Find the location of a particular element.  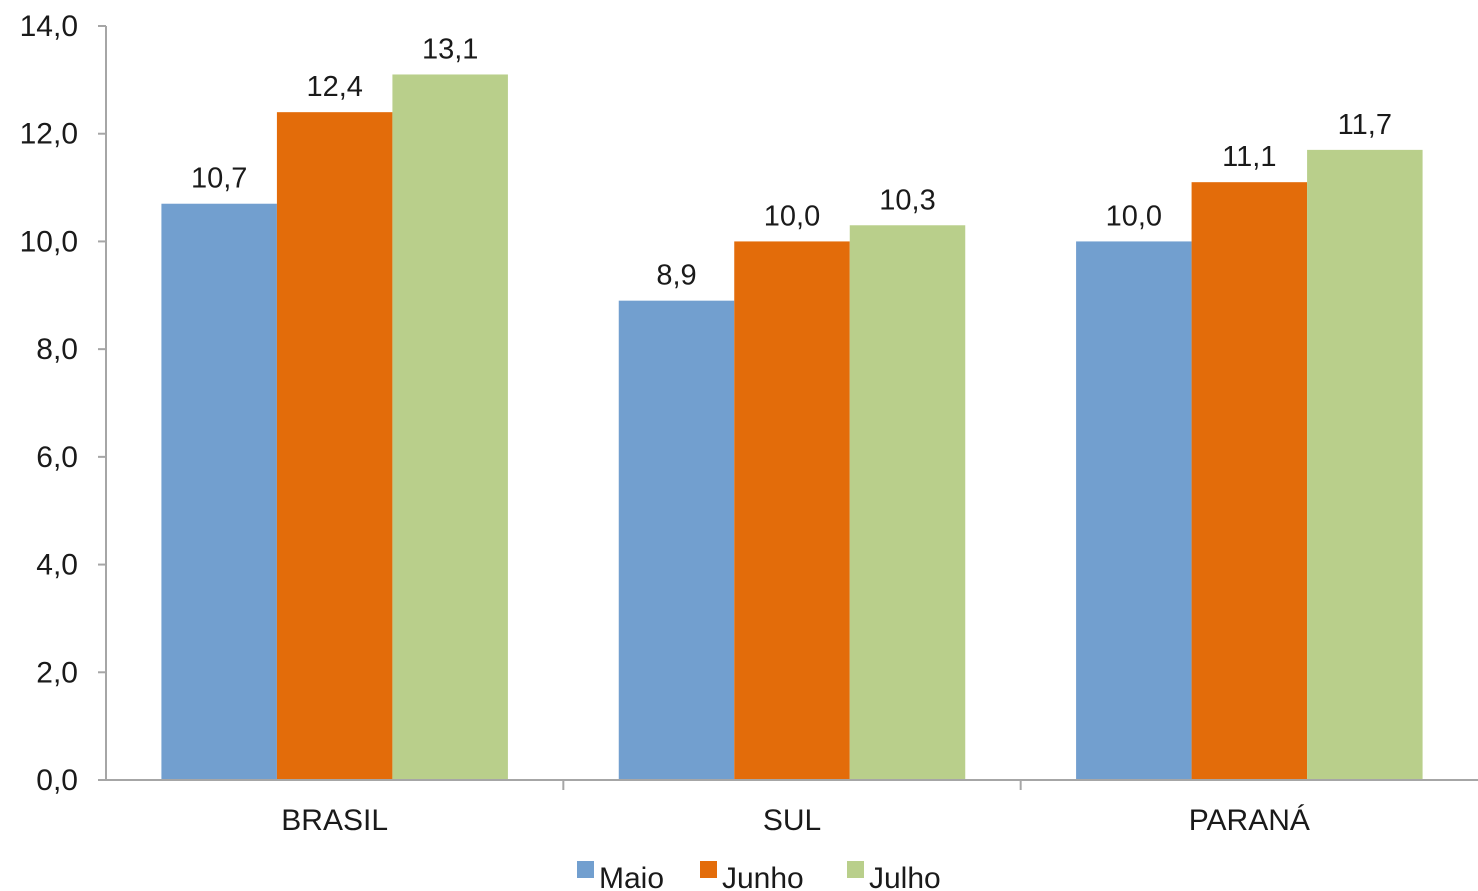

x-category-label: BRASIL is located at coordinates (334, 820).